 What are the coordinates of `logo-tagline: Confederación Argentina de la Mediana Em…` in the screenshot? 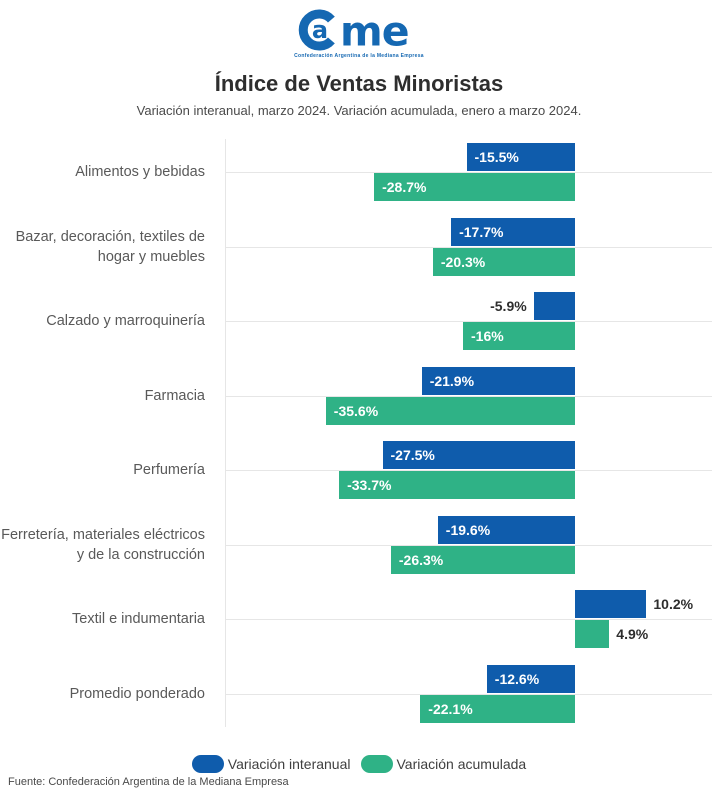 It's located at (359, 56).